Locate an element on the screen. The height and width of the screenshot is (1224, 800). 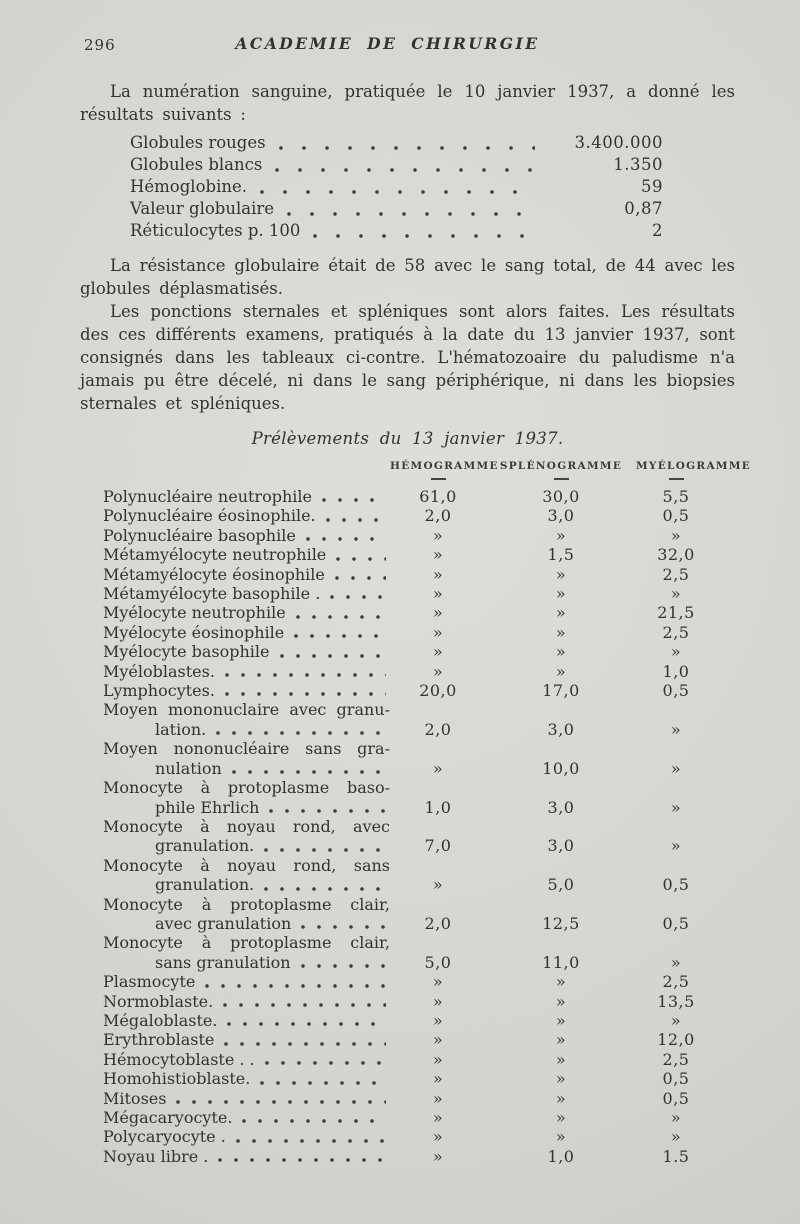
cell-value: 2,5 is located at coordinates (676, 982).